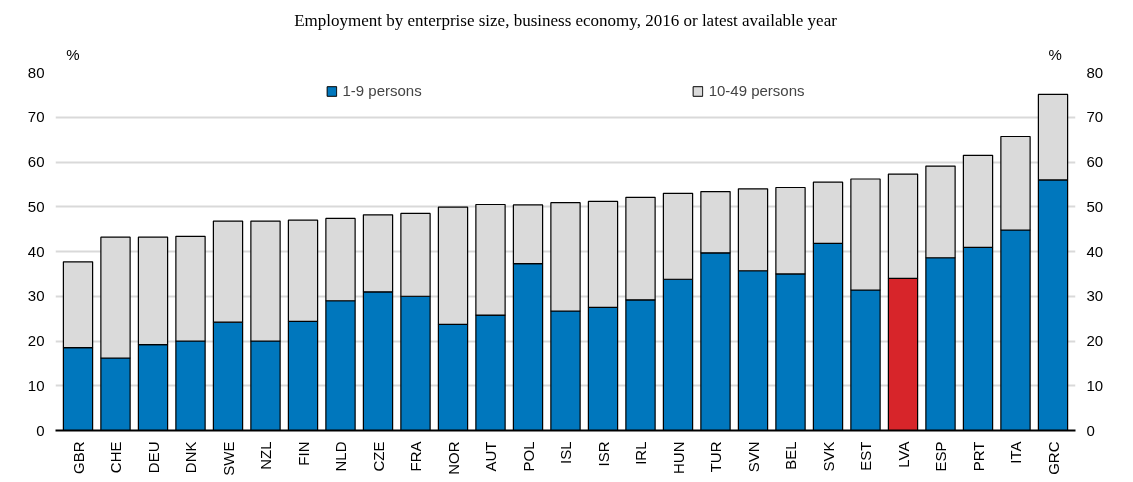 The width and height of the screenshot is (1133, 482). What do you see at coordinates (382, 90) in the screenshot?
I see `legend-label: 1-9 persons` at bounding box center [382, 90].